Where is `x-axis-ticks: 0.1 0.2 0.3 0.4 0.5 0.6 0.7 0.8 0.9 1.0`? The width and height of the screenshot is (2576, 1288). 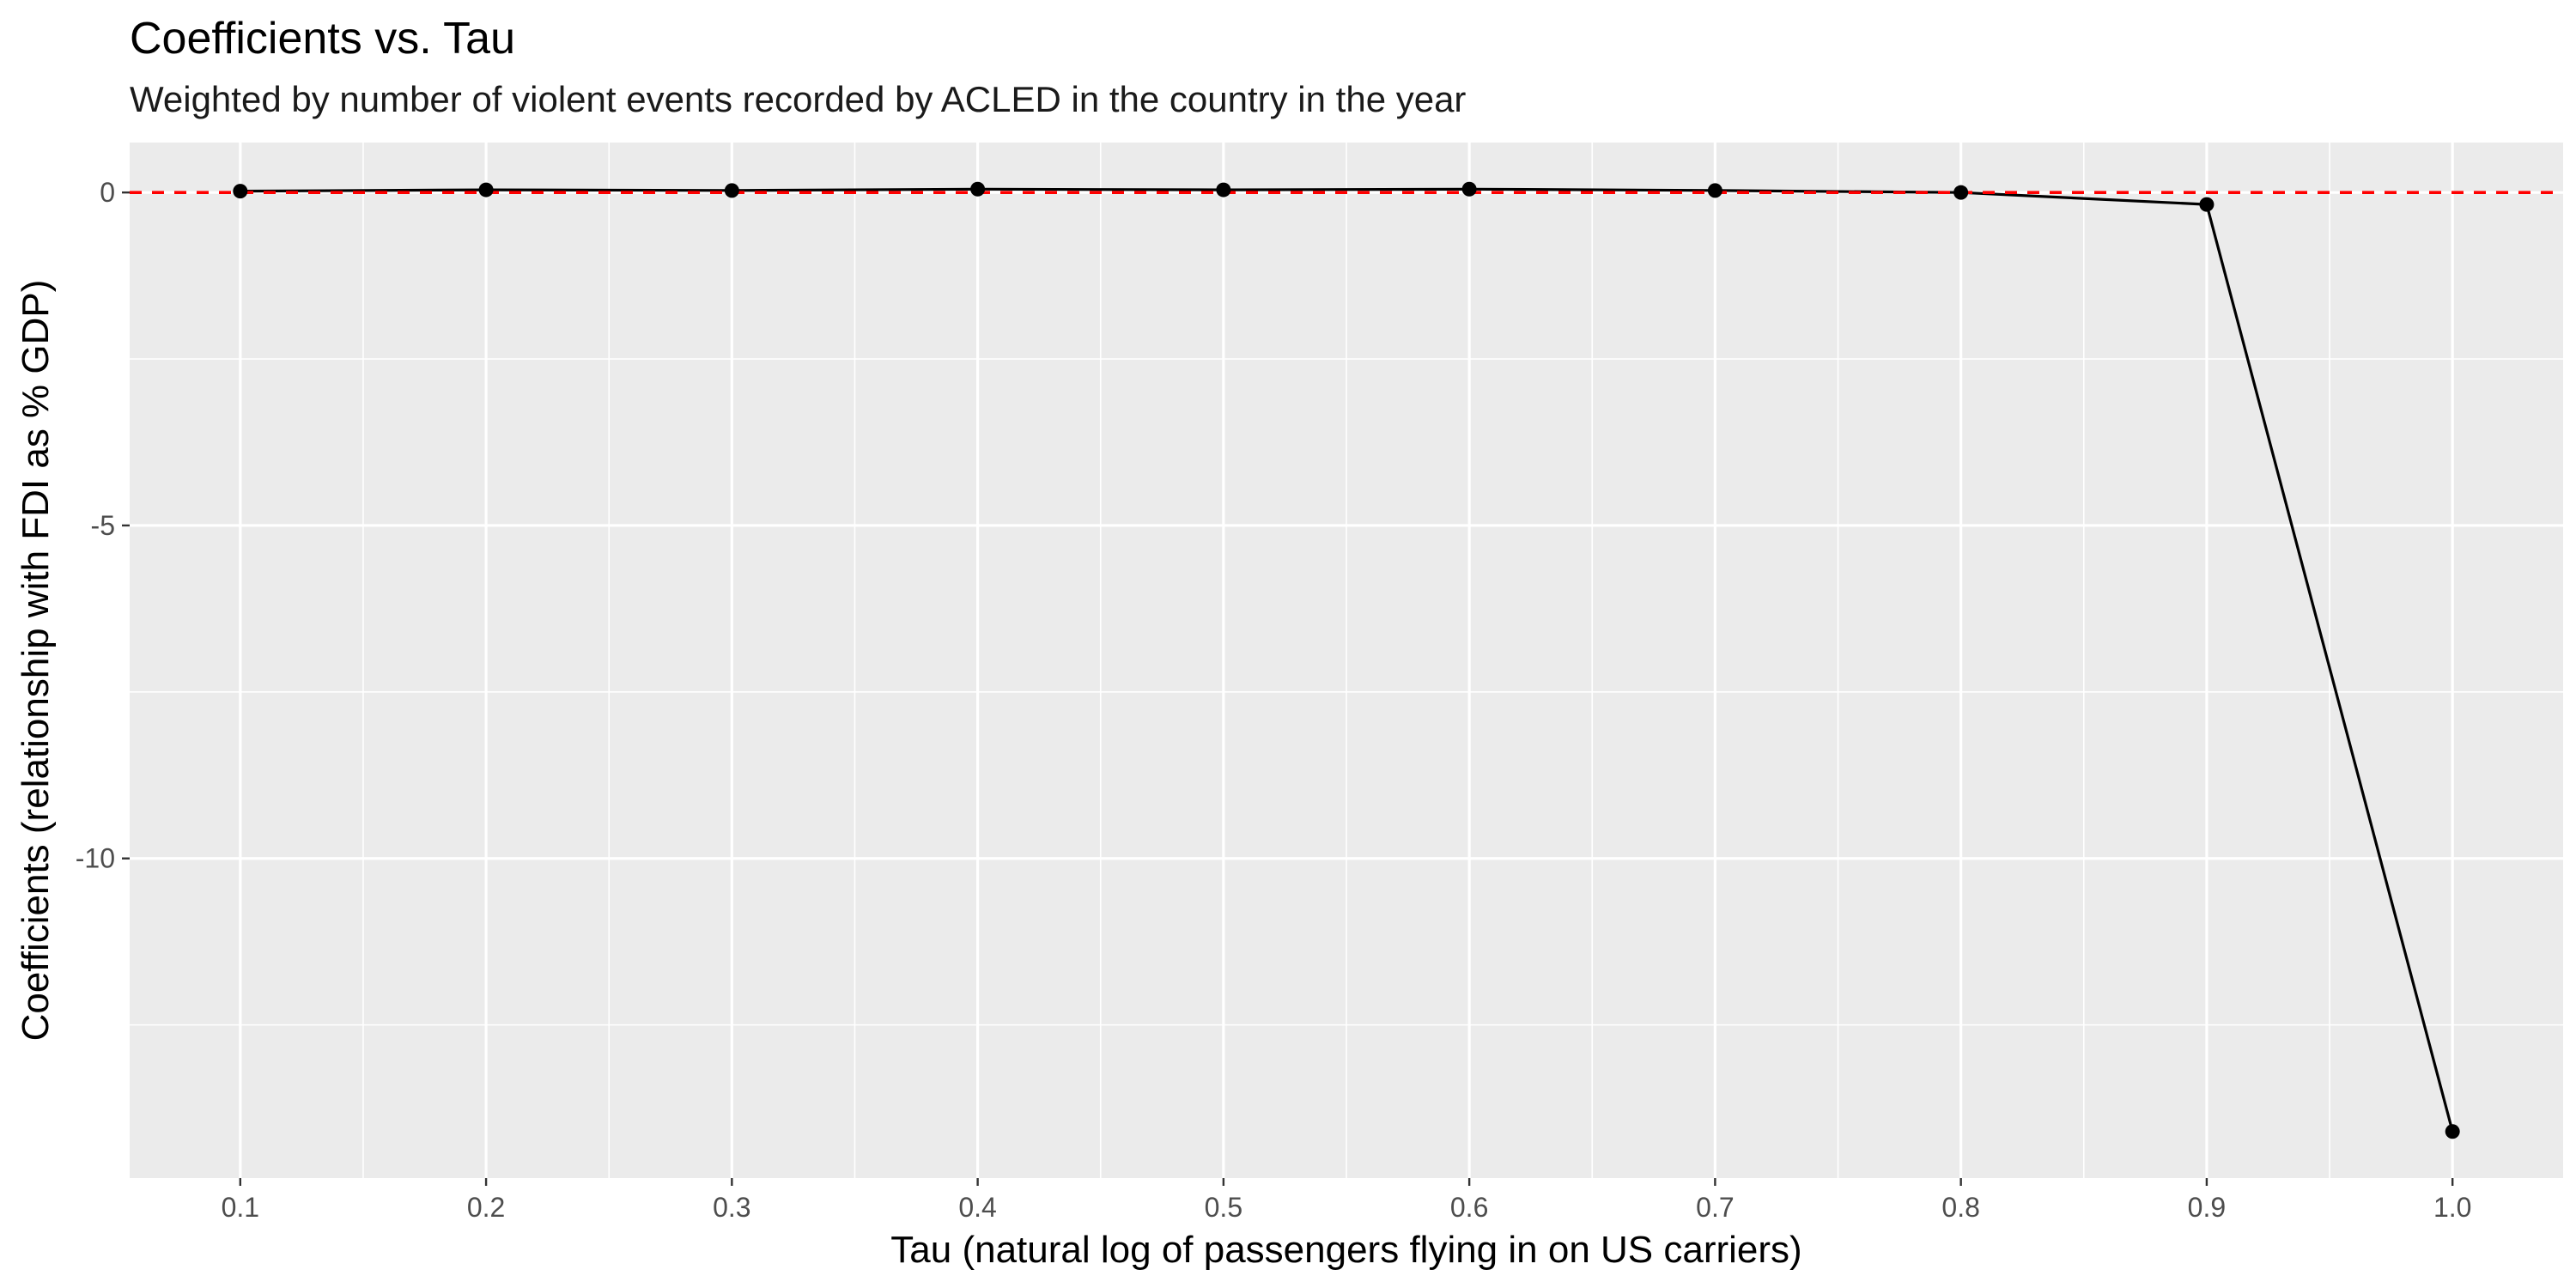 x-axis-ticks: 0.1 0.2 0.3 0.4 0.5 0.6 0.7 0.8 0.9 1.0 is located at coordinates (1346, 1200).